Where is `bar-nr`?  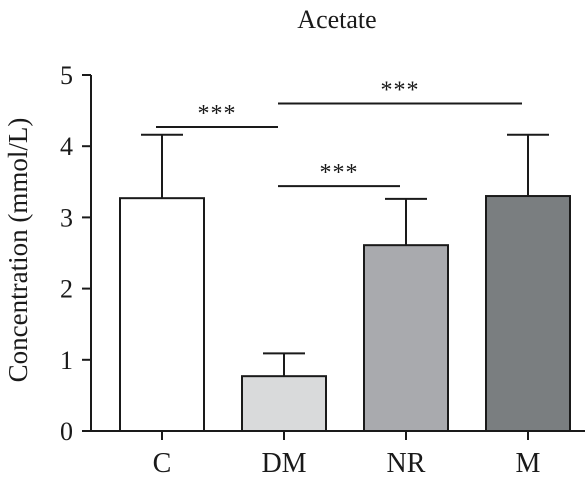 bar-nr is located at coordinates (406, 338).